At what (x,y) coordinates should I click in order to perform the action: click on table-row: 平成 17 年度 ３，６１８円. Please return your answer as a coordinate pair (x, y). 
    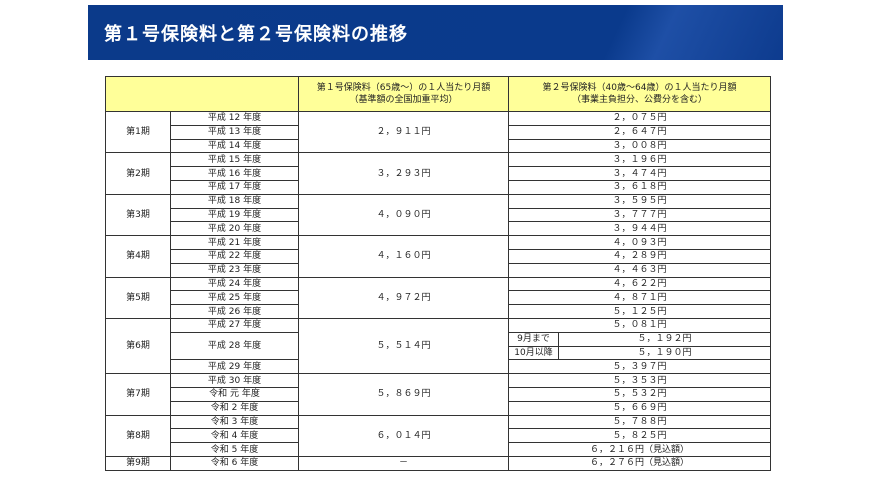
    Looking at the image, I should click on (438, 187).